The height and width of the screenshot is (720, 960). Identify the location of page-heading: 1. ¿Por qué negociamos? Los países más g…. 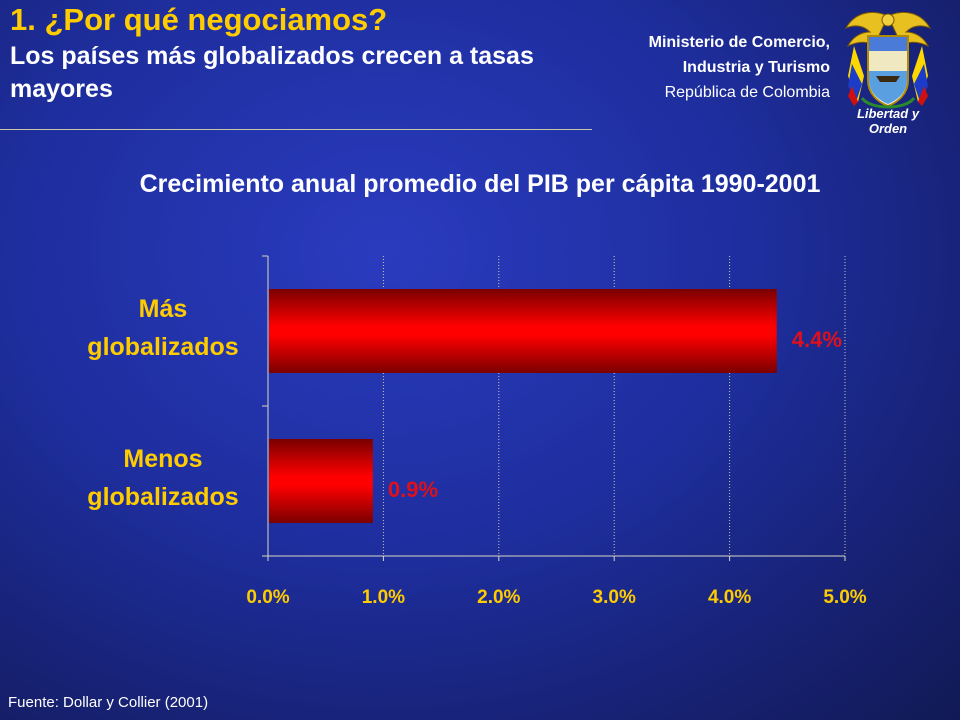
(305, 54).